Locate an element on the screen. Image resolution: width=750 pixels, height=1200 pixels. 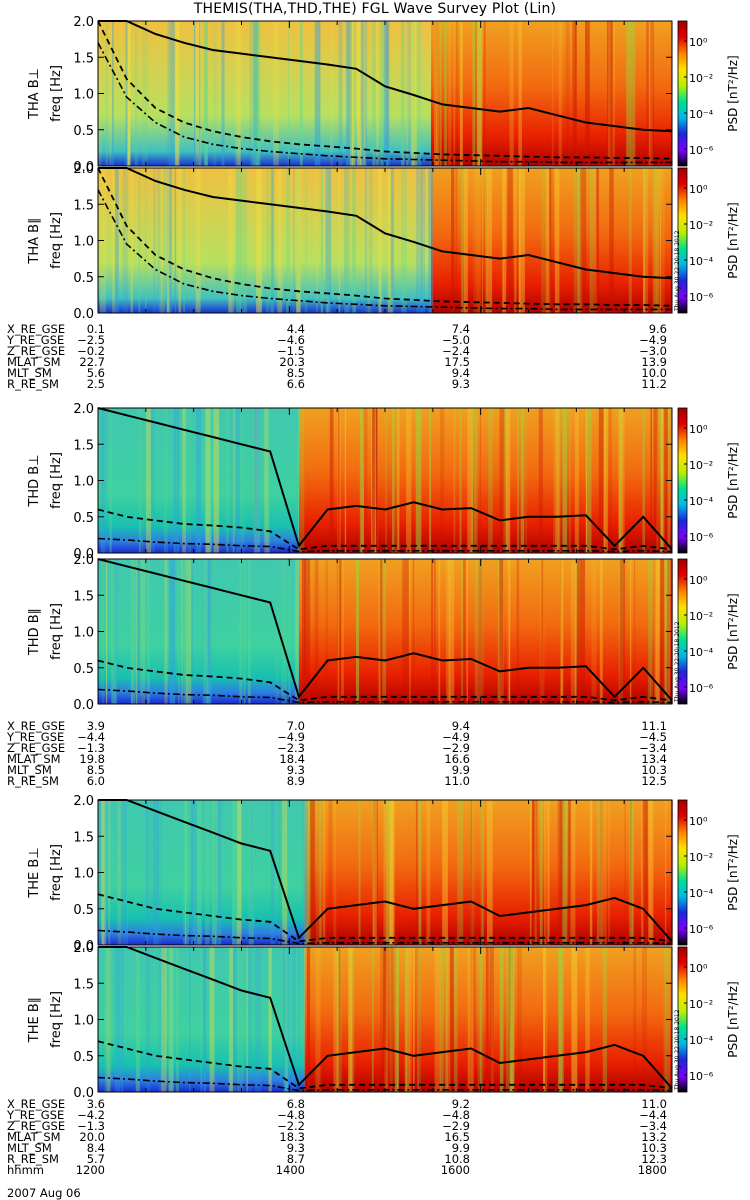
ephemeris-row: X_RE_GSE 3.9 7.0 9.4 11.1 is located at coordinates (375, 726).